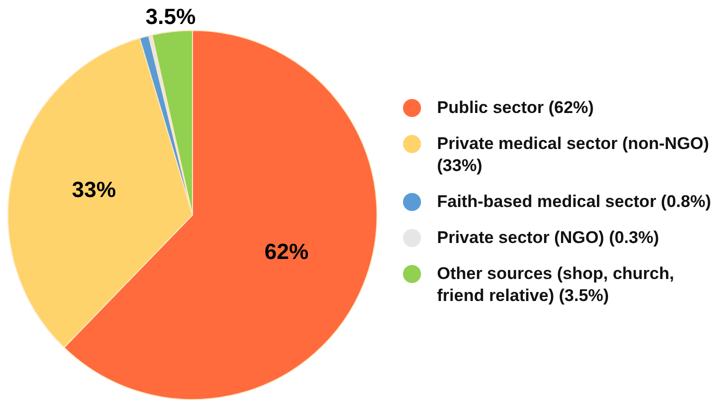 The height and width of the screenshot is (404, 725). What do you see at coordinates (556, 285) in the screenshot?
I see `legend-label: Other sources (shop, church, friend relative) (3.5%)` at bounding box center [556, 285].